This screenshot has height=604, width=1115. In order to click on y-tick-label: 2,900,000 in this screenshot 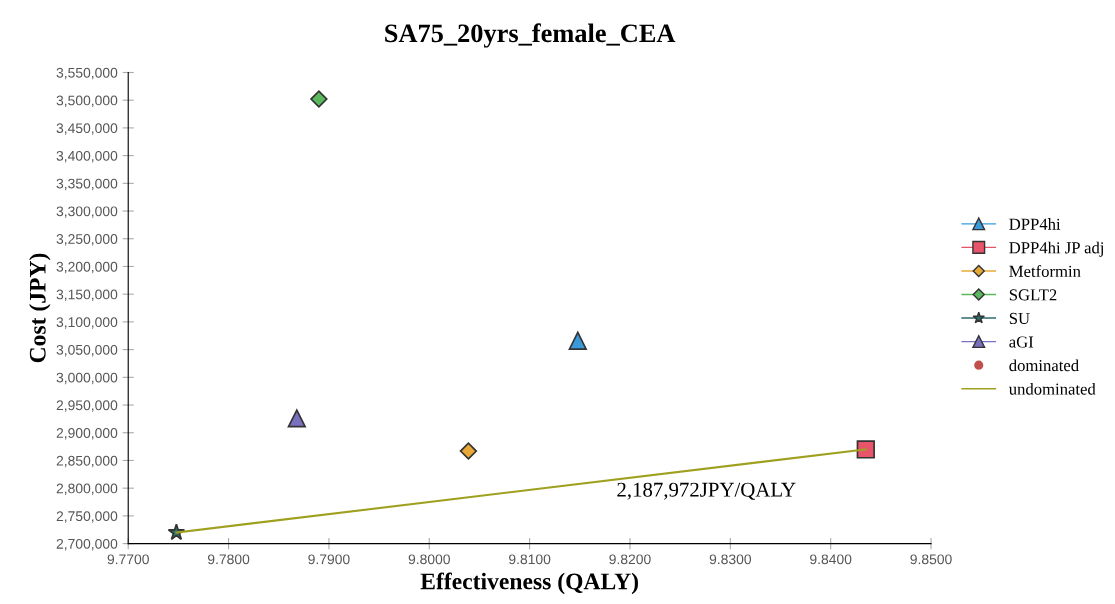, I will do `click(87, 434)`.